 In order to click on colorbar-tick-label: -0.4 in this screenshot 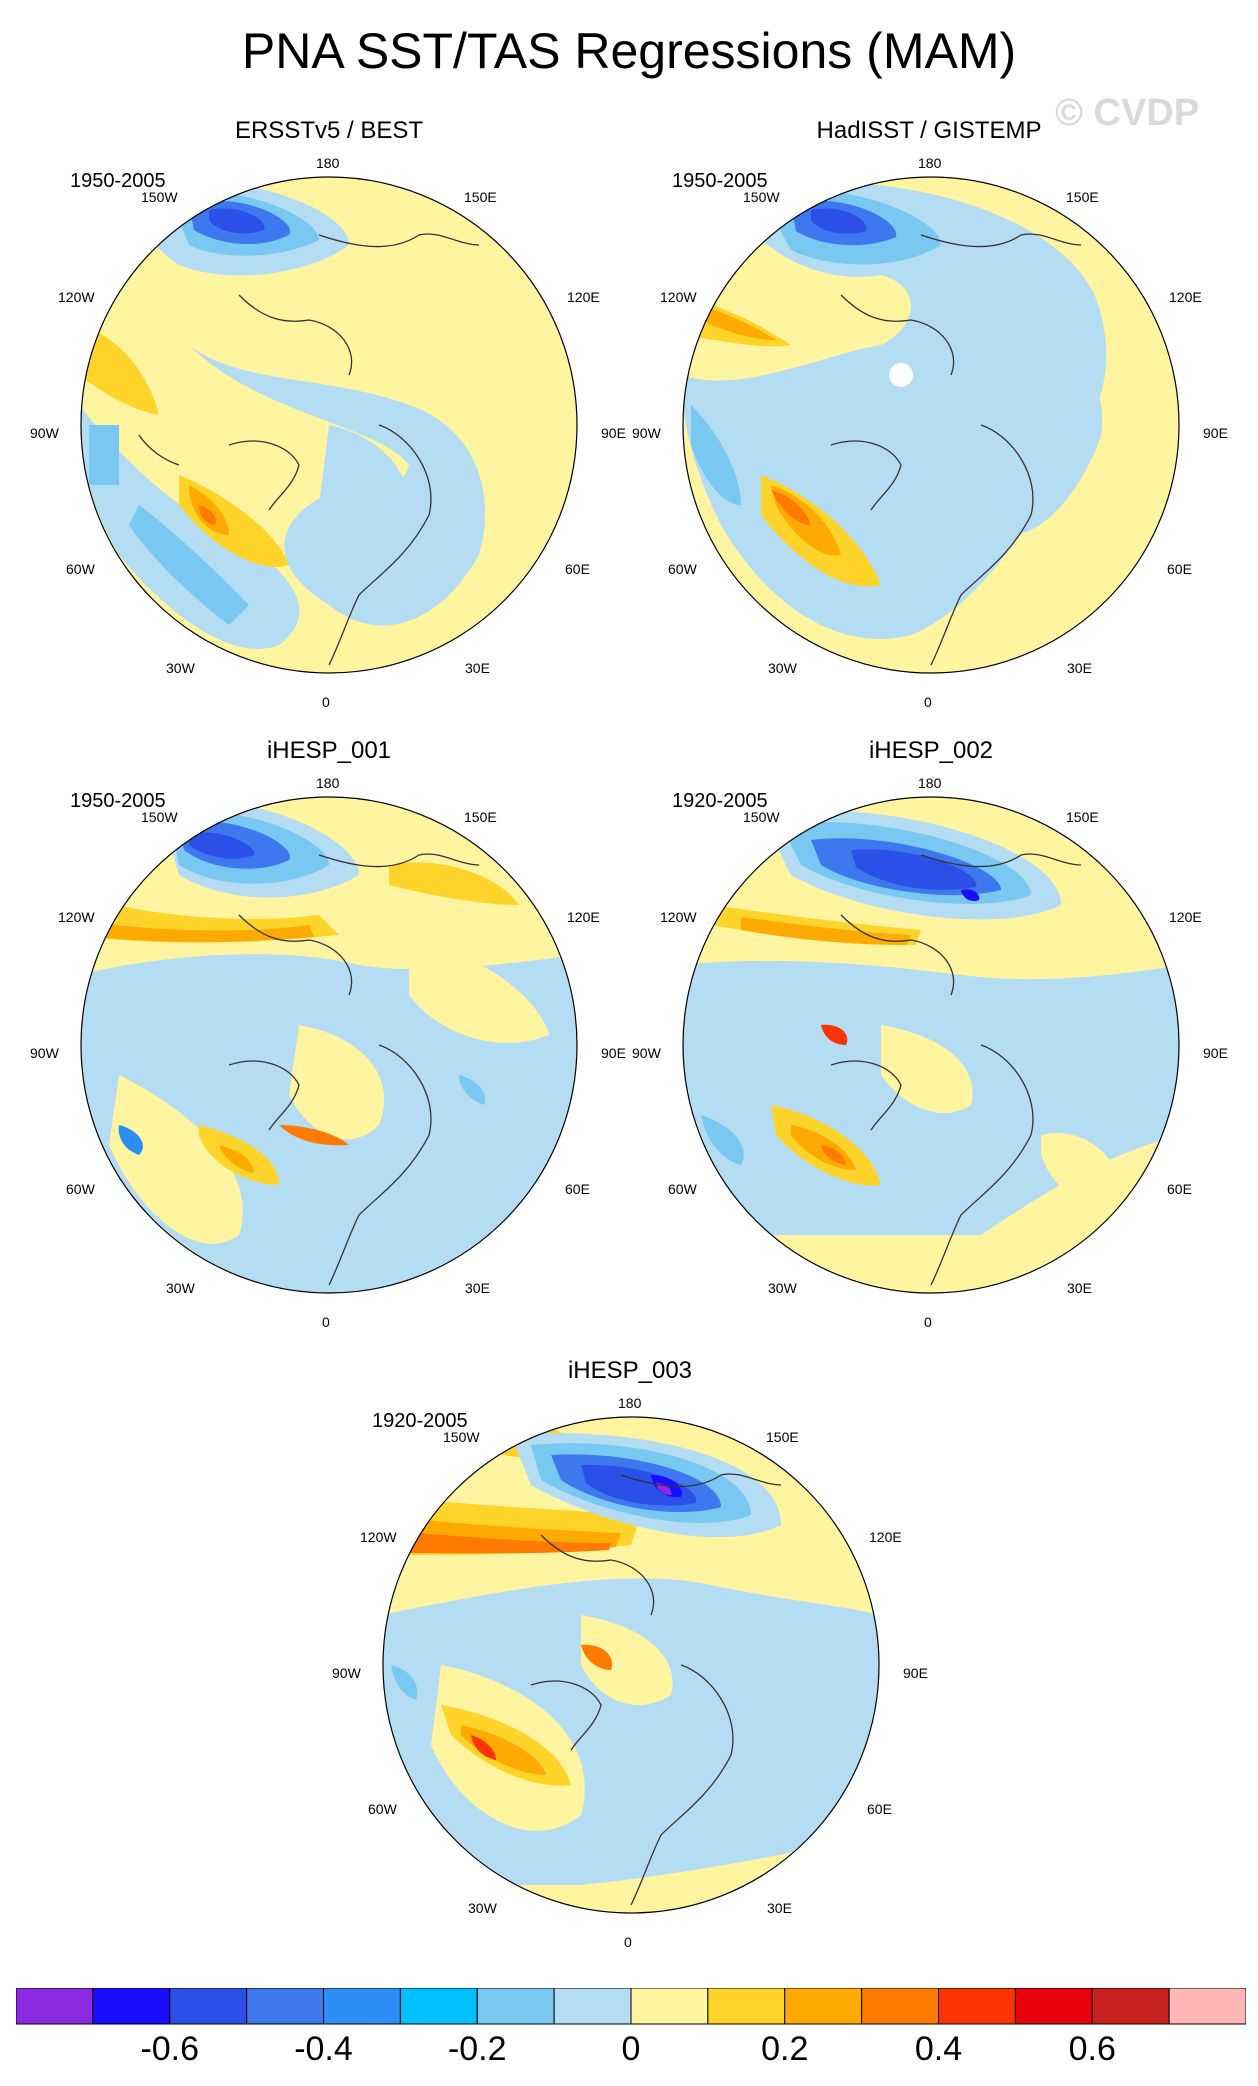, I will do `click(323, 2049)`.